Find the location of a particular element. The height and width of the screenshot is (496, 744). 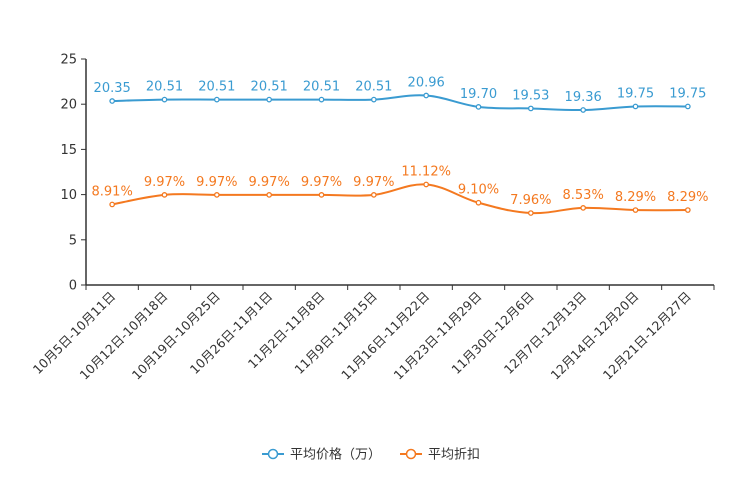

y-tick-label: 0 is located at coordinates (73, 286).